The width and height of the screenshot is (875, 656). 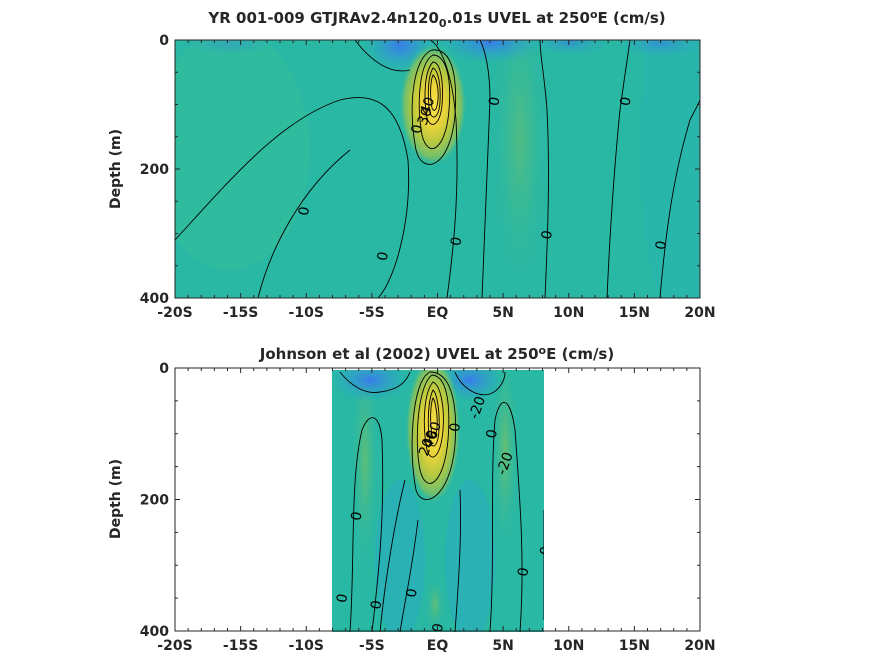 I want to click on contour-label: 30, so click(x=425, y=116).